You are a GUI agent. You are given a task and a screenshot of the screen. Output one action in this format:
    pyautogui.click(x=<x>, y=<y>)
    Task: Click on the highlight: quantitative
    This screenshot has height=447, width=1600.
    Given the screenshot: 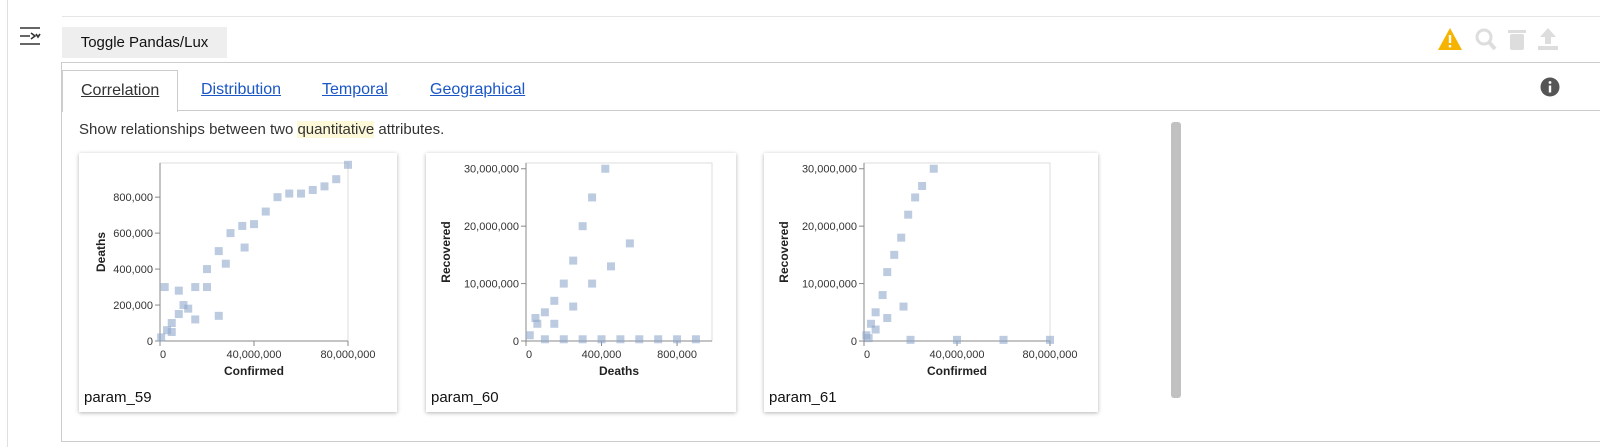 What is the action you would take?
    pyautogui.click(x=336, y=129)
    